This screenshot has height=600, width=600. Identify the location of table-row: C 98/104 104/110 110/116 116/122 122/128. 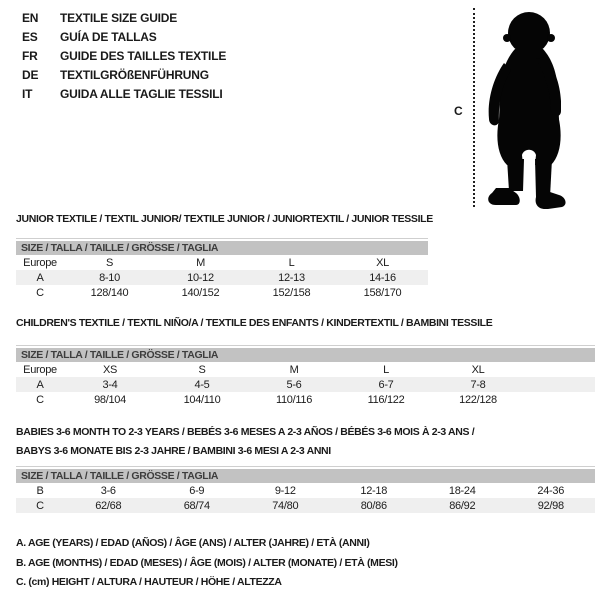
(305, 399).